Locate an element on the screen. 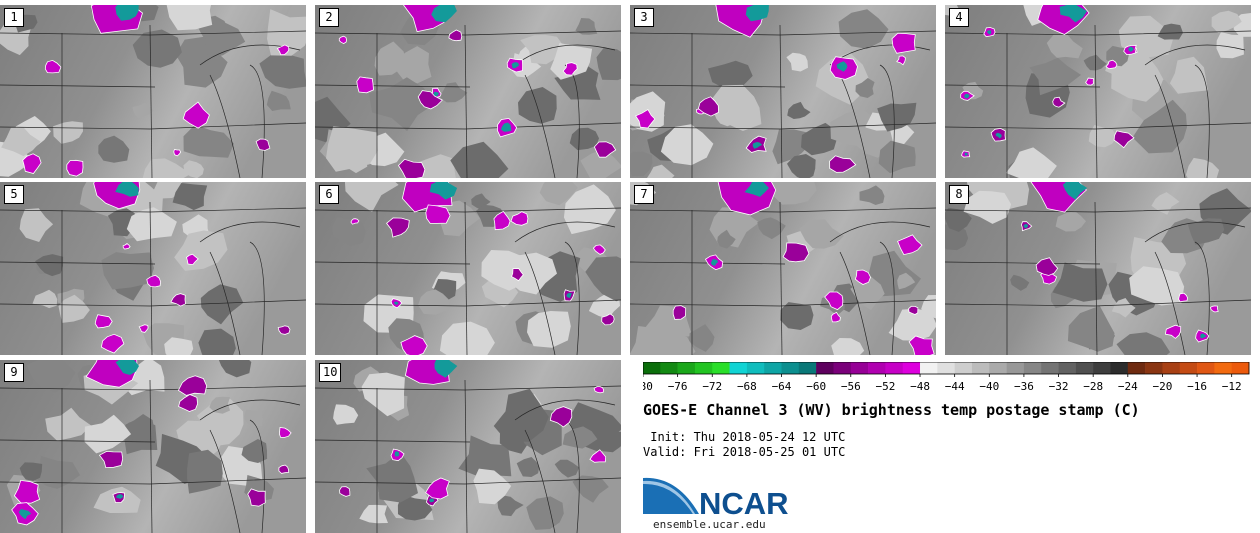 This screenshot has width=1260, height=533. panel-number-label: 2 is located at coordinates (329, 17).